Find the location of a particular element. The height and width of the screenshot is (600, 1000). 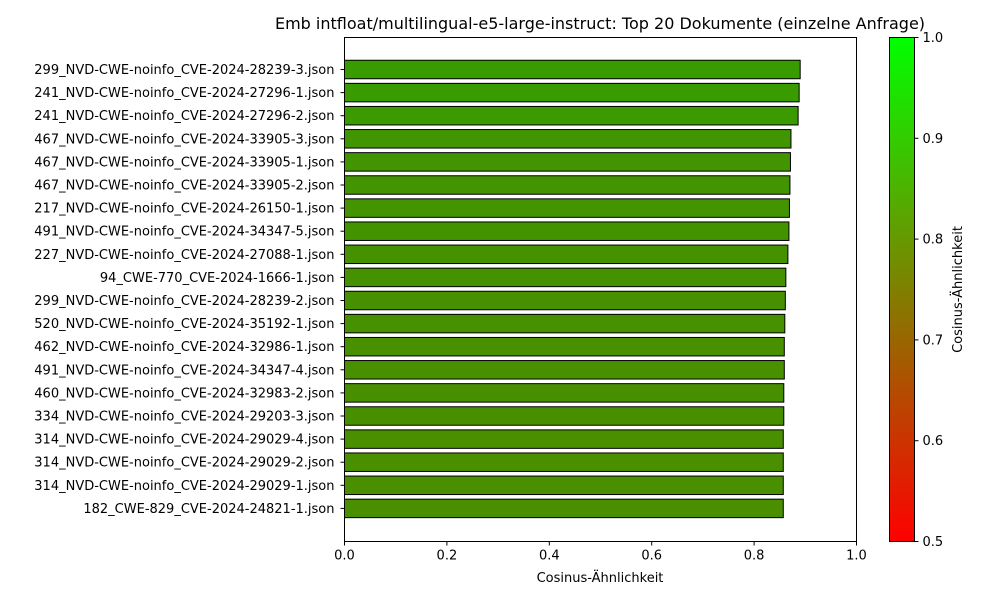

y-tick-label: 299_NVD-CWE-noinfo_CVE-2024-28239-3.json is located at coordinates (184, 70).